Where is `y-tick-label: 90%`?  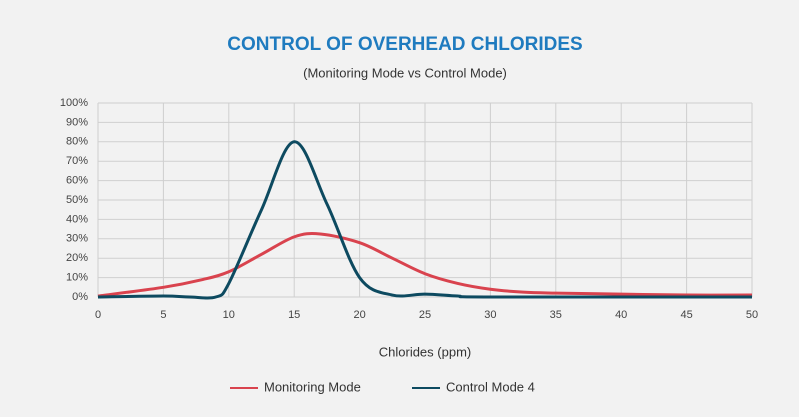 y-tick-label: 90% is located at coordinates (77, 122).